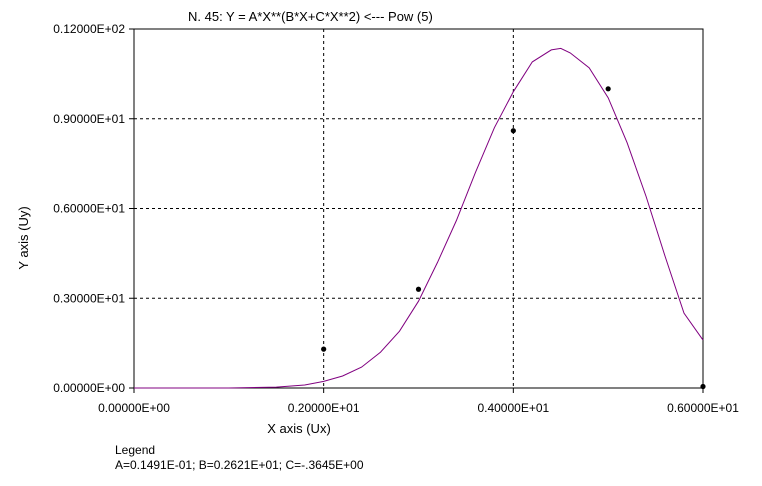 The height and width of the screenshot is (486, 762). Describe the element at coordinates (324, 408) in the screenshot. I see `x-tick-label-1: 0.20000E+01` at that location.